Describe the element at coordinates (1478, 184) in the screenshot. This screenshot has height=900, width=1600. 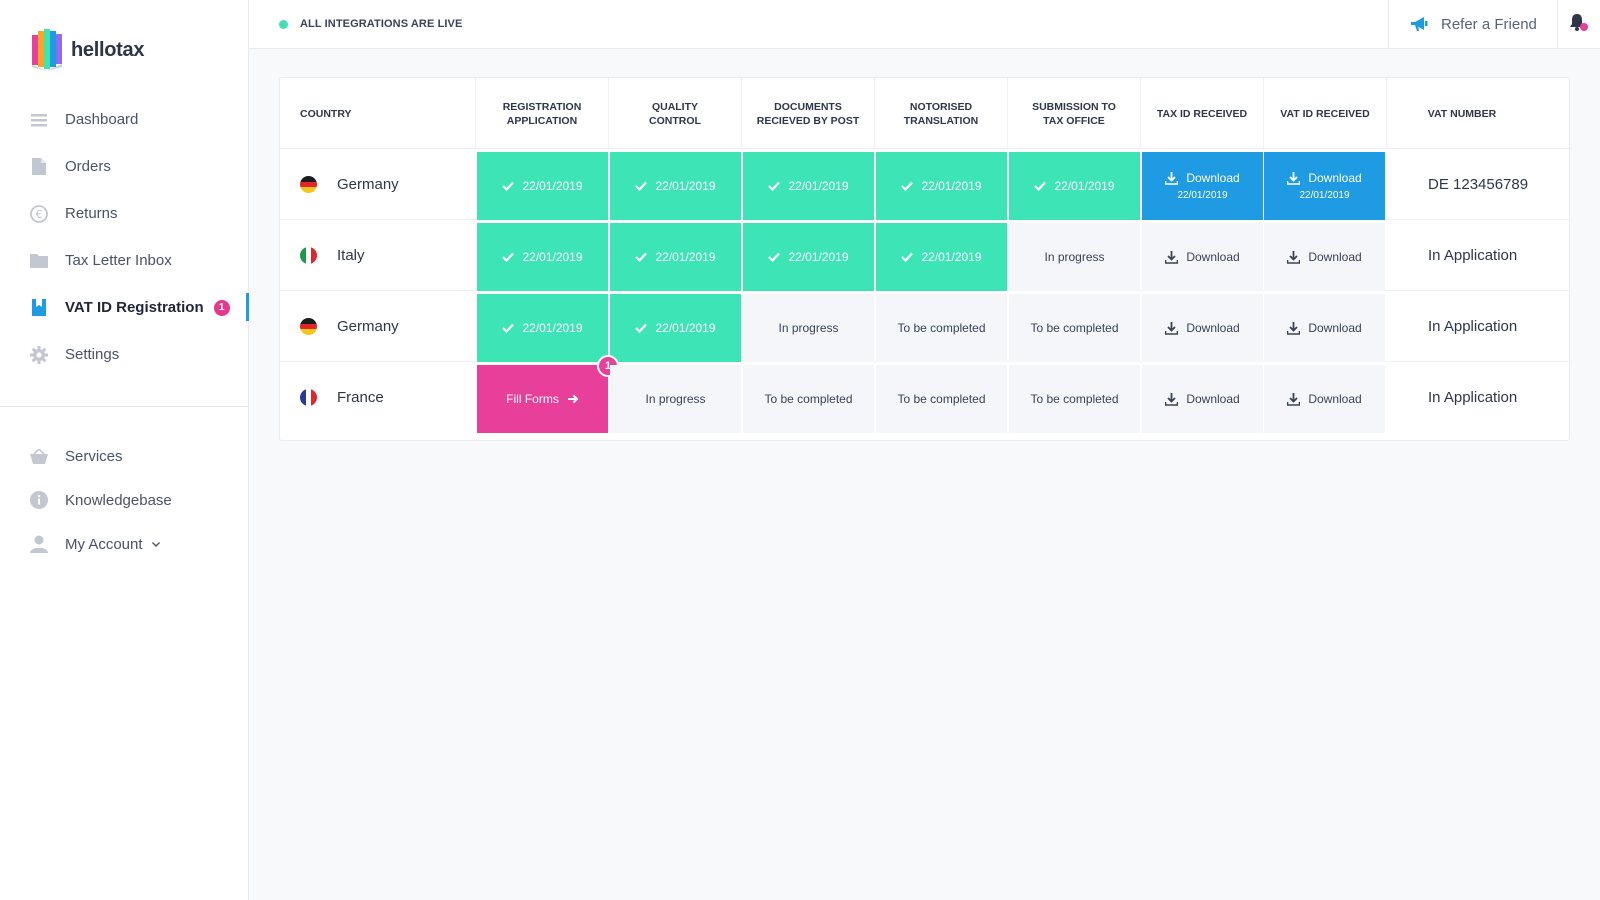
I see `vat-number: DE 123456789` at that location.